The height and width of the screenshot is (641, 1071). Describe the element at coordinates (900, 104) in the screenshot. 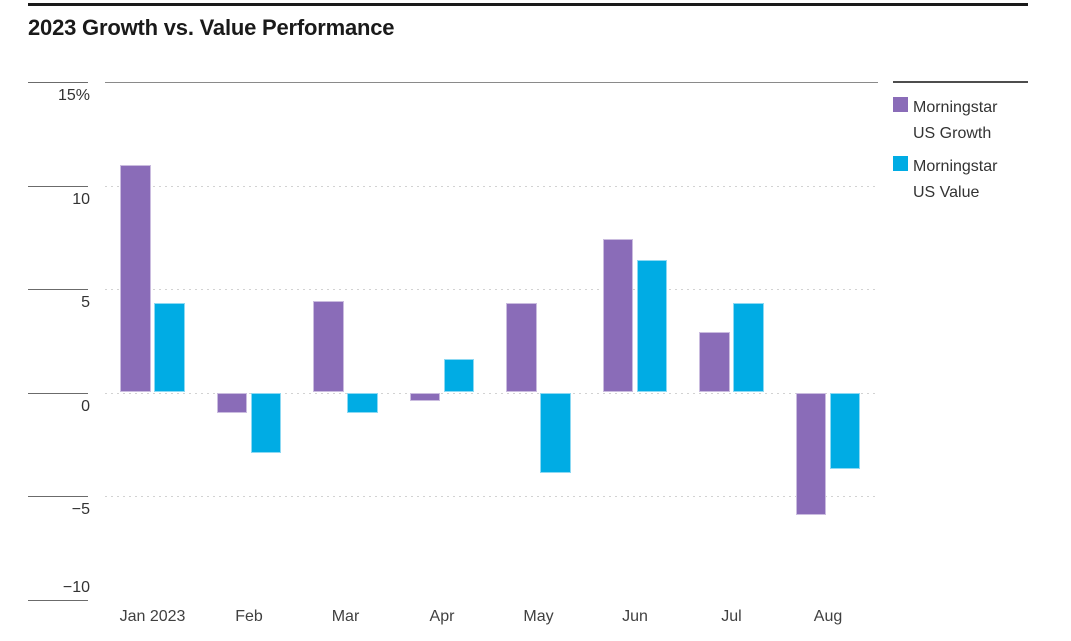

I see `legend-swatch-growth` at that location.